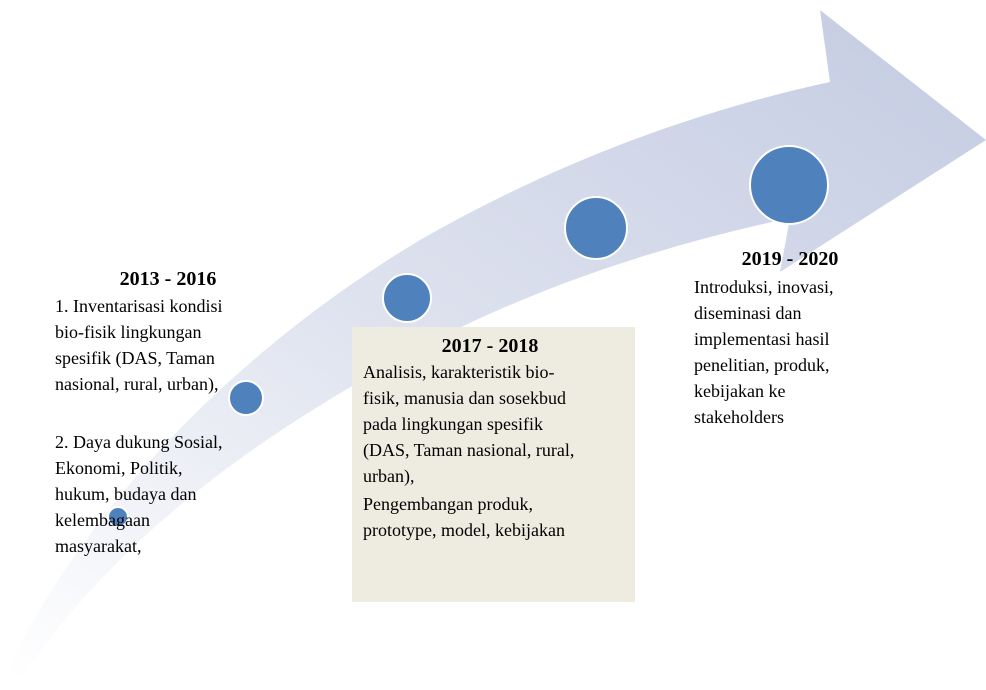 This screenshot has width=986, height=690. Describe the element at coordinates (453, 424) in the screenshot. I see `stage-text: pada lingkungan spesifik` at that location.